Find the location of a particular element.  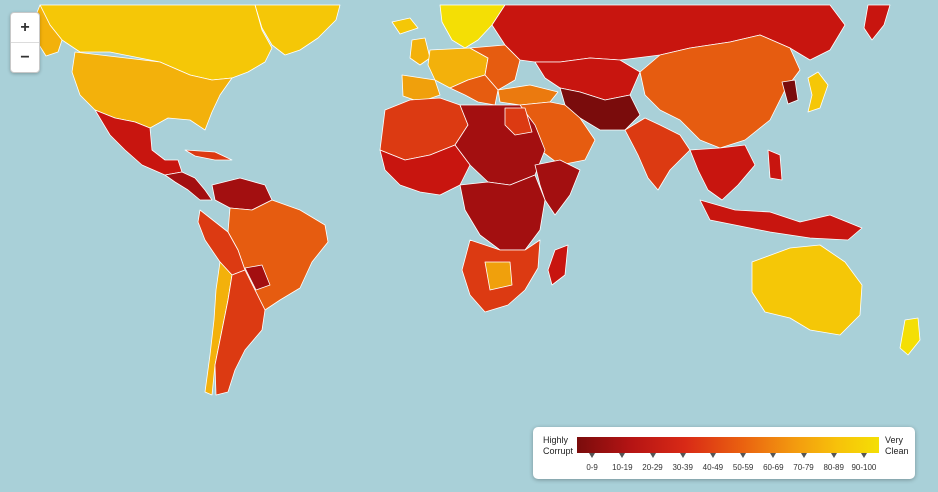

legend-right-label: Very Clean is located at coordinates (897, 446).